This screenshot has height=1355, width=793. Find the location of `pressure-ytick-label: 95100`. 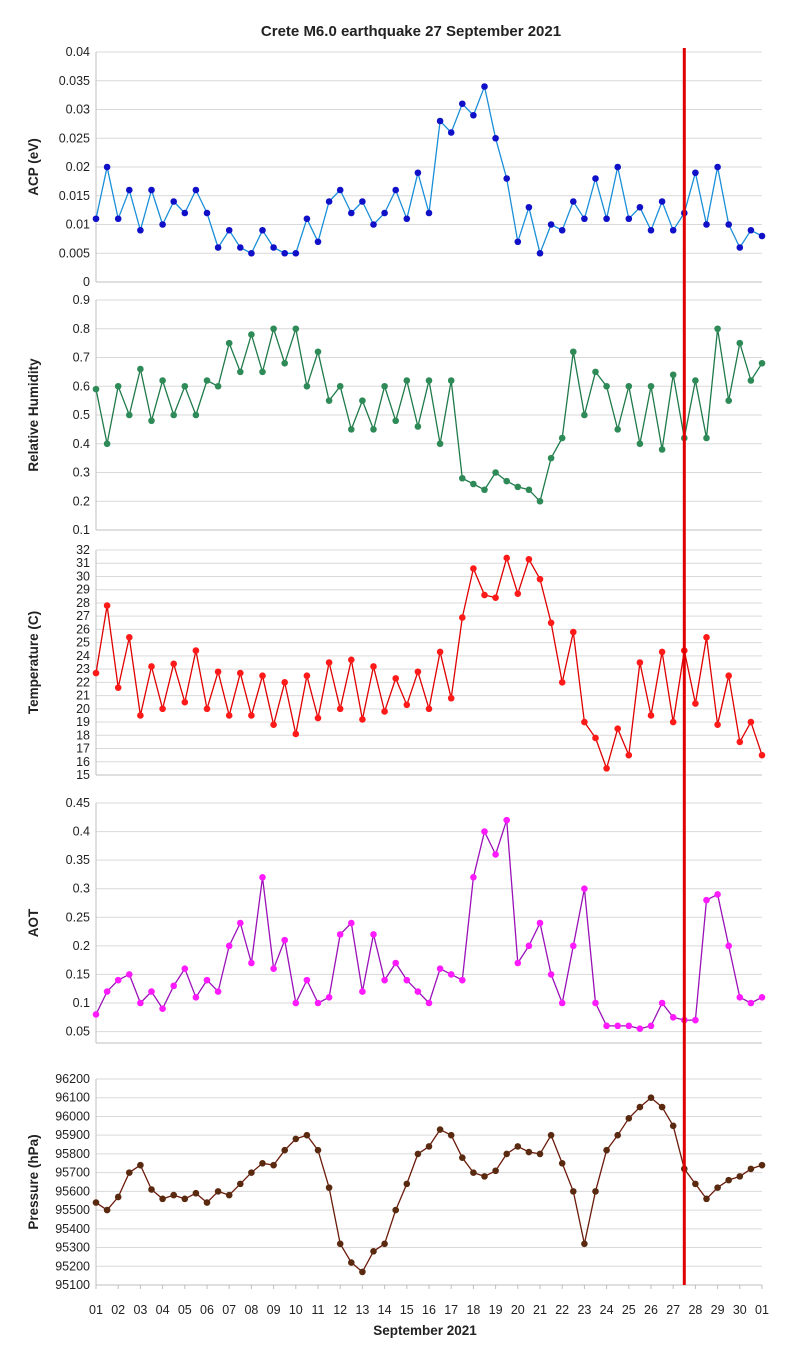

pressure-ytick-label: 95100 is located at coordinates (72, 1285).